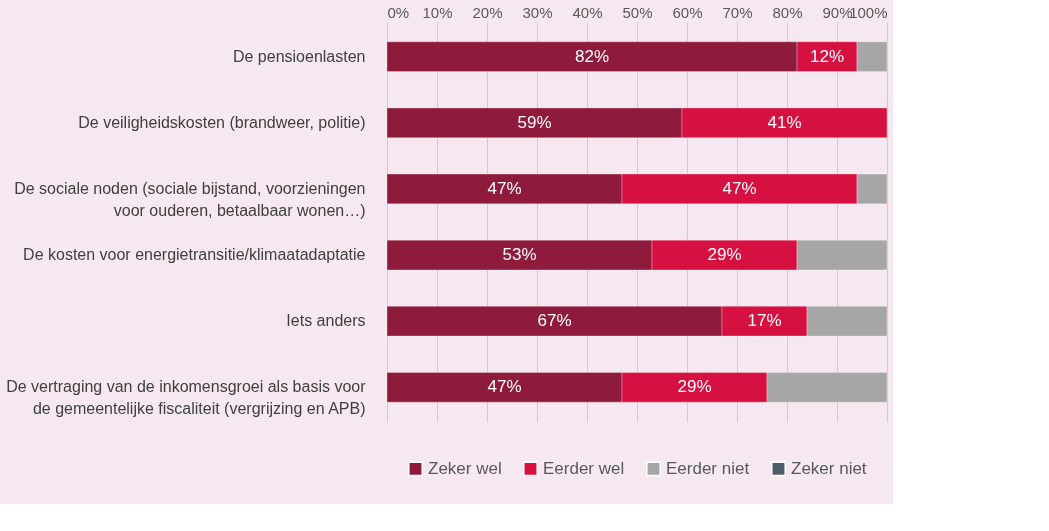 This screenshot has height=531, width=1049. What do you see at coordinates (787, 12) in the screenshot?
I see `x-tick-label: 80%` at bounding box center [787, 12].